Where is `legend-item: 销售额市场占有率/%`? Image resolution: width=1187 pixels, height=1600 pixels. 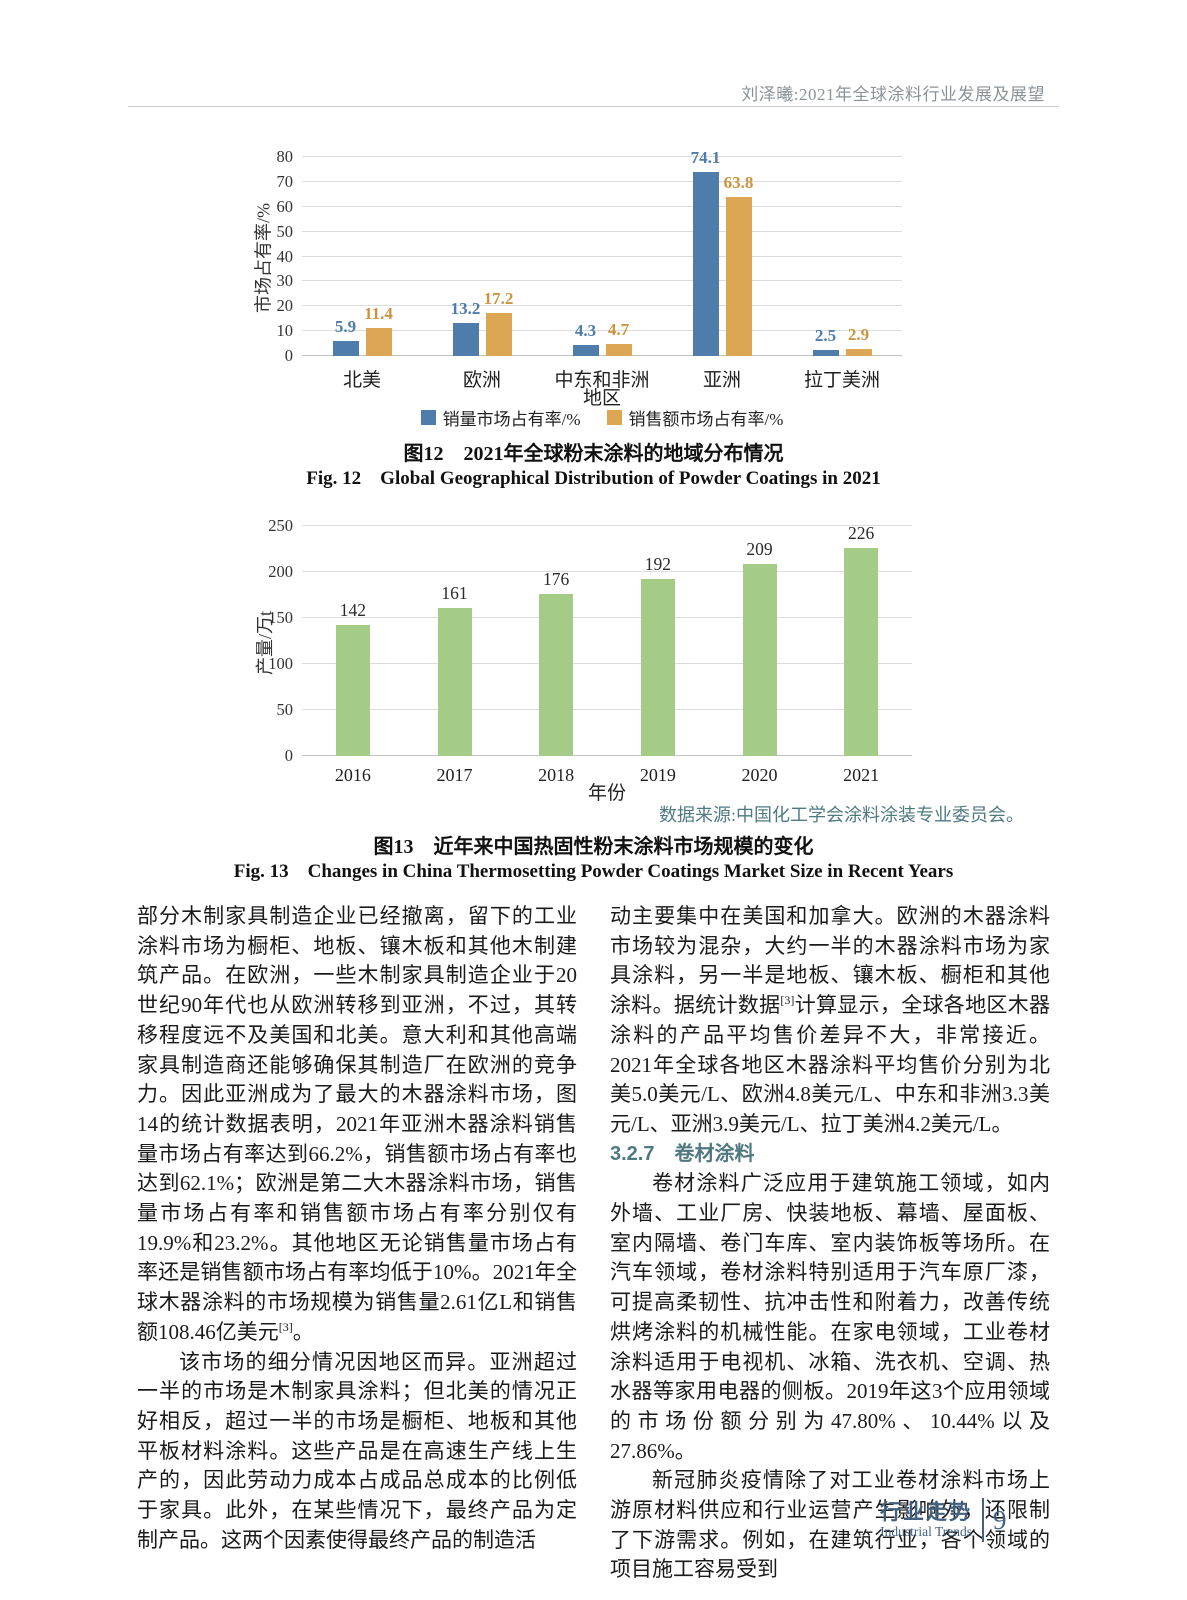
legend-item: 销售额市场占有率/% is located at coordinates (695, 417).